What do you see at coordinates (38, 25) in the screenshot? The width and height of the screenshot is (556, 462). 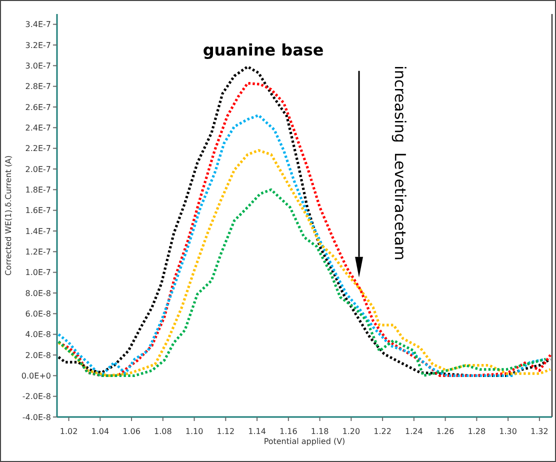 I see `y-tick-label: 3.4E-7` at bounding box center [38, 25].